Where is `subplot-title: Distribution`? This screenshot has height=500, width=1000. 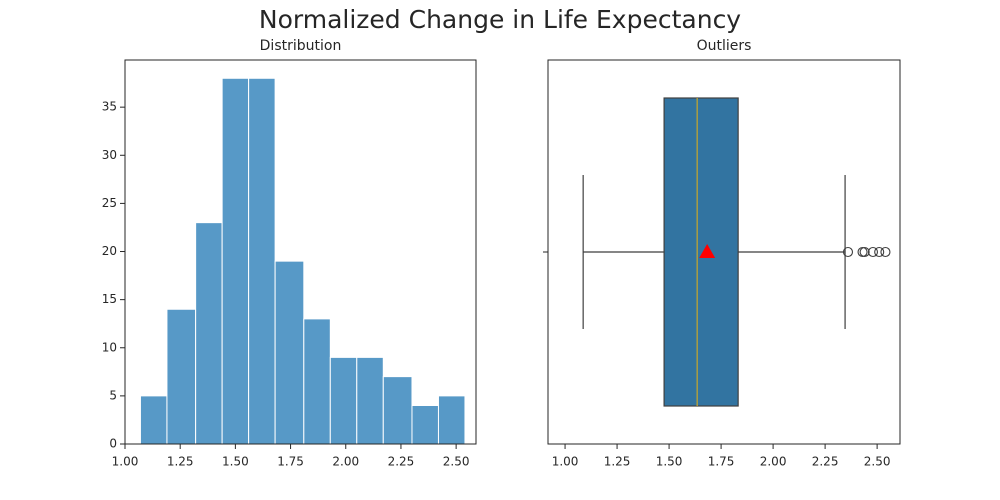 subplot-title: Distribution is located at coordinates (301, 46).